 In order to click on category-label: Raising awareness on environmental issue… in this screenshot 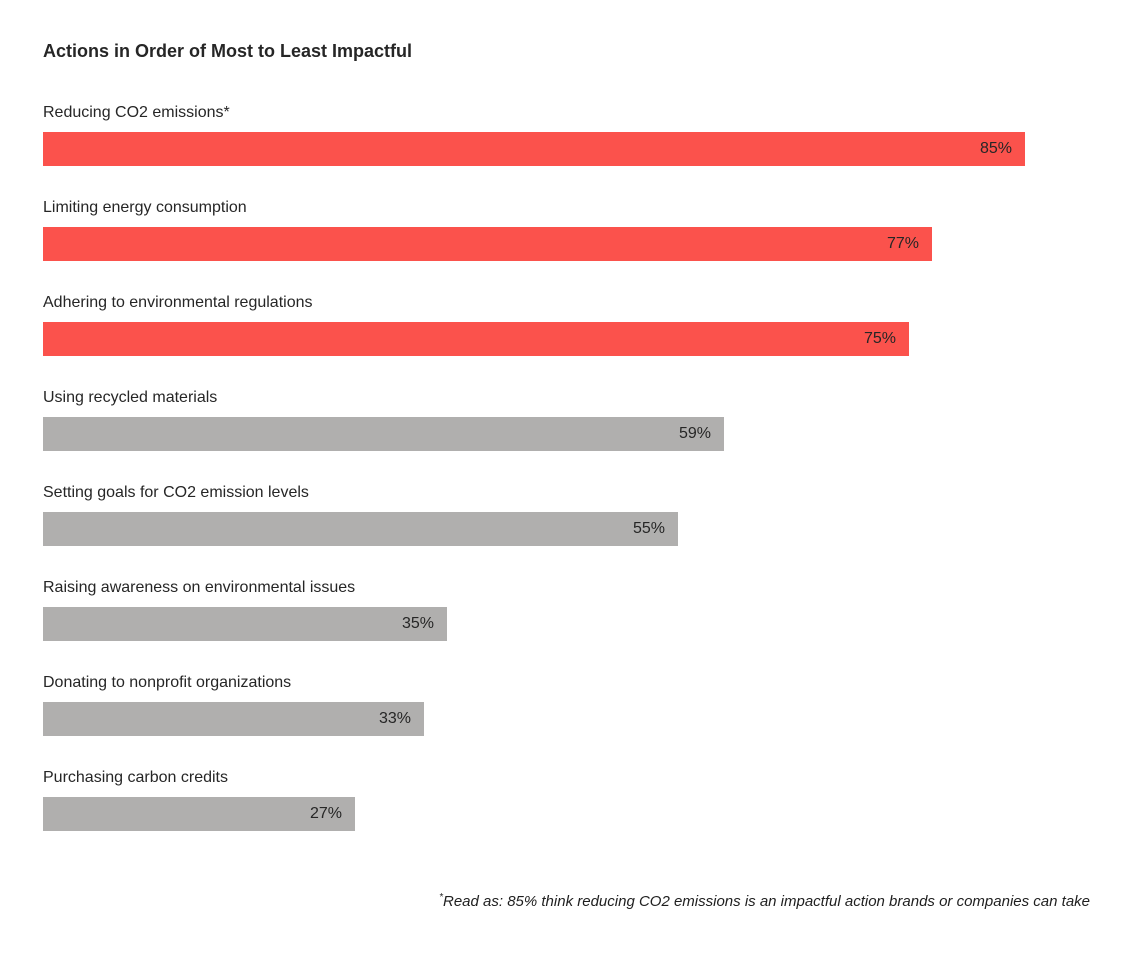, I will do `click(199, 587)`.